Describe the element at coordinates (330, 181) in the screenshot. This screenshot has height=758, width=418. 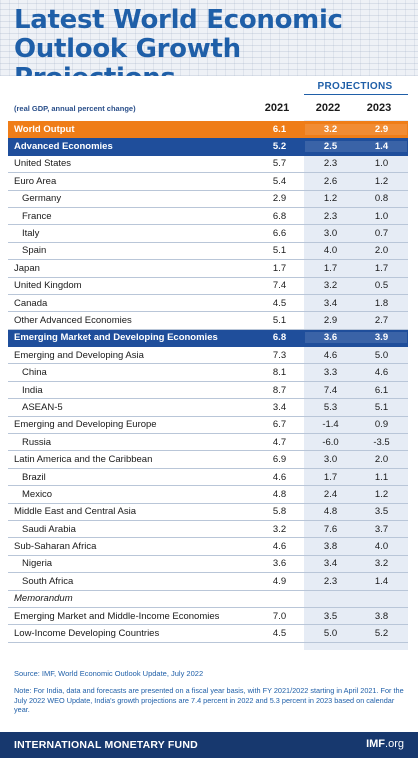
I see `cell-2022: 2.6` at that location.